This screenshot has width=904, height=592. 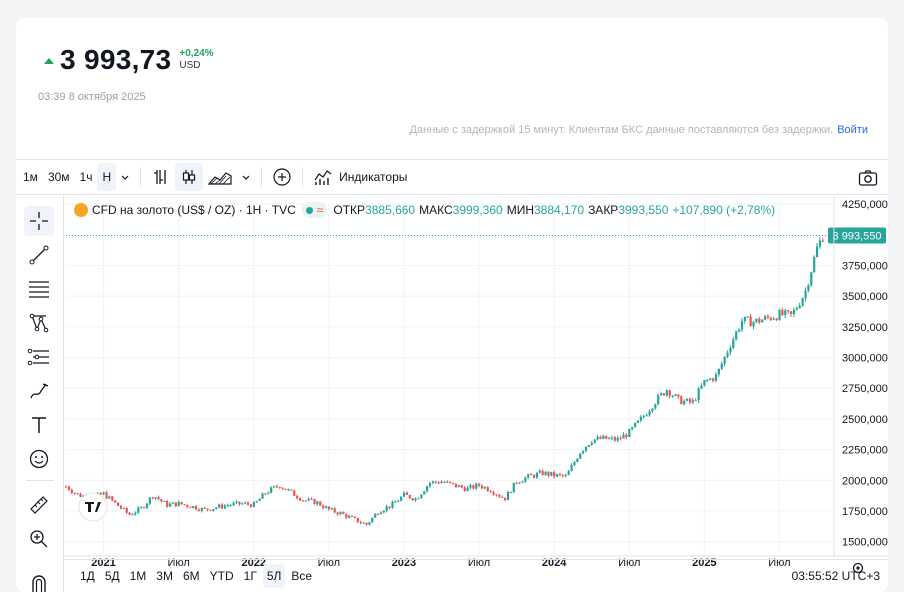 What do you see at coordinates (39, 425) in the screenshot?
I see `text-icon` at bounding box center [39, 425].